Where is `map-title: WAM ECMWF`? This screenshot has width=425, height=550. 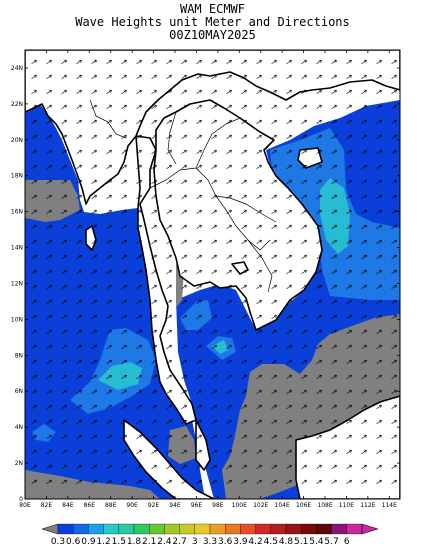 map-title: WAM ECMWF is located at coordinates (212, 9).